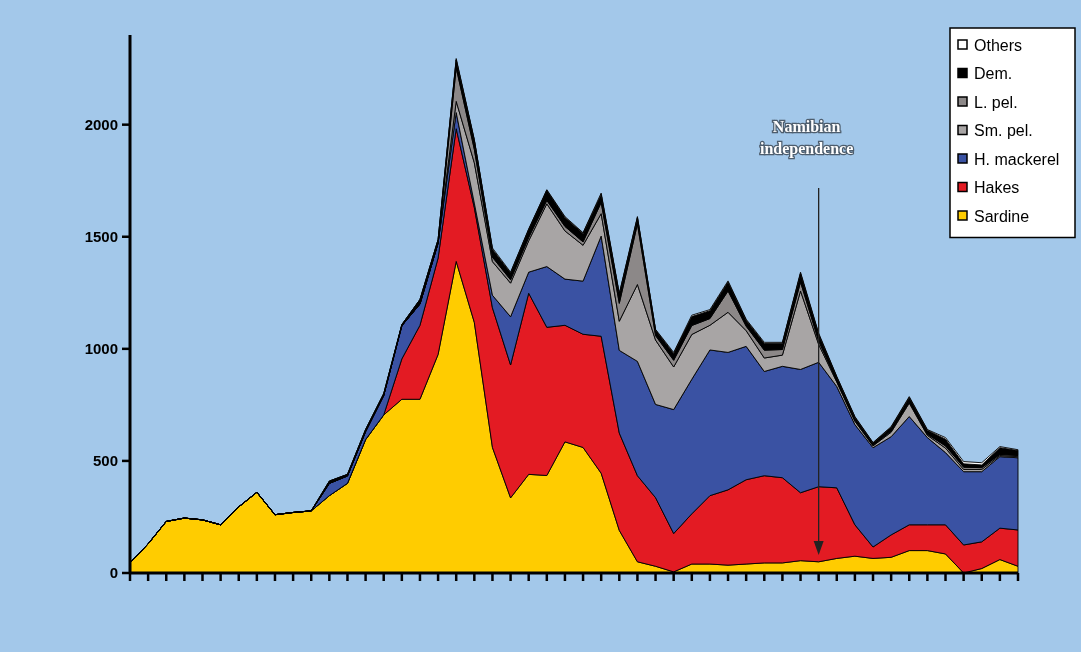 The image size is (1081, 652). Describe the element at coordinates (997, 188) in the screenshot. I see `legend-label: Hakes` at that location.